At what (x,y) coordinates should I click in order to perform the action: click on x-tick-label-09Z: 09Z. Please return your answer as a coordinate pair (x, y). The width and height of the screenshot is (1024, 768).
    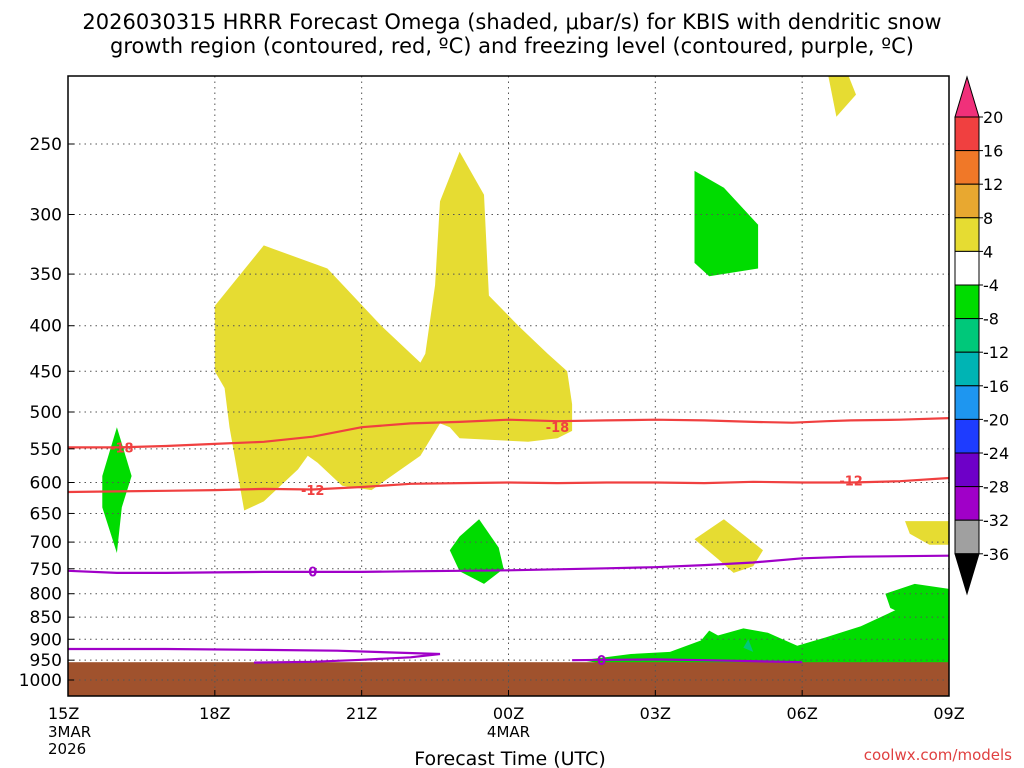
    Looking at the image, I should click on (948, 713).